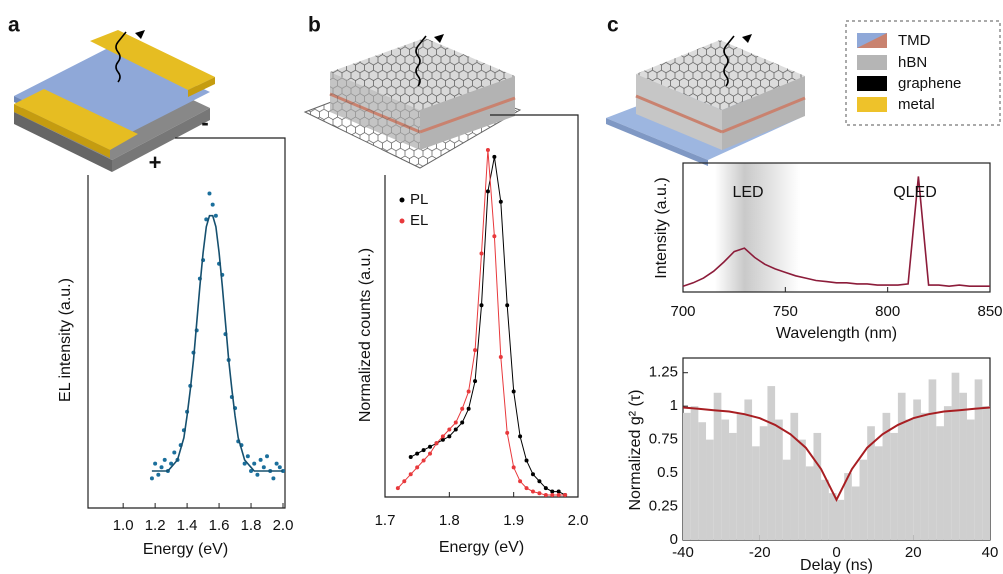  Describe the element at coordinates (419, 199) in the screenshot. I see `legend-label: PL` at that location.